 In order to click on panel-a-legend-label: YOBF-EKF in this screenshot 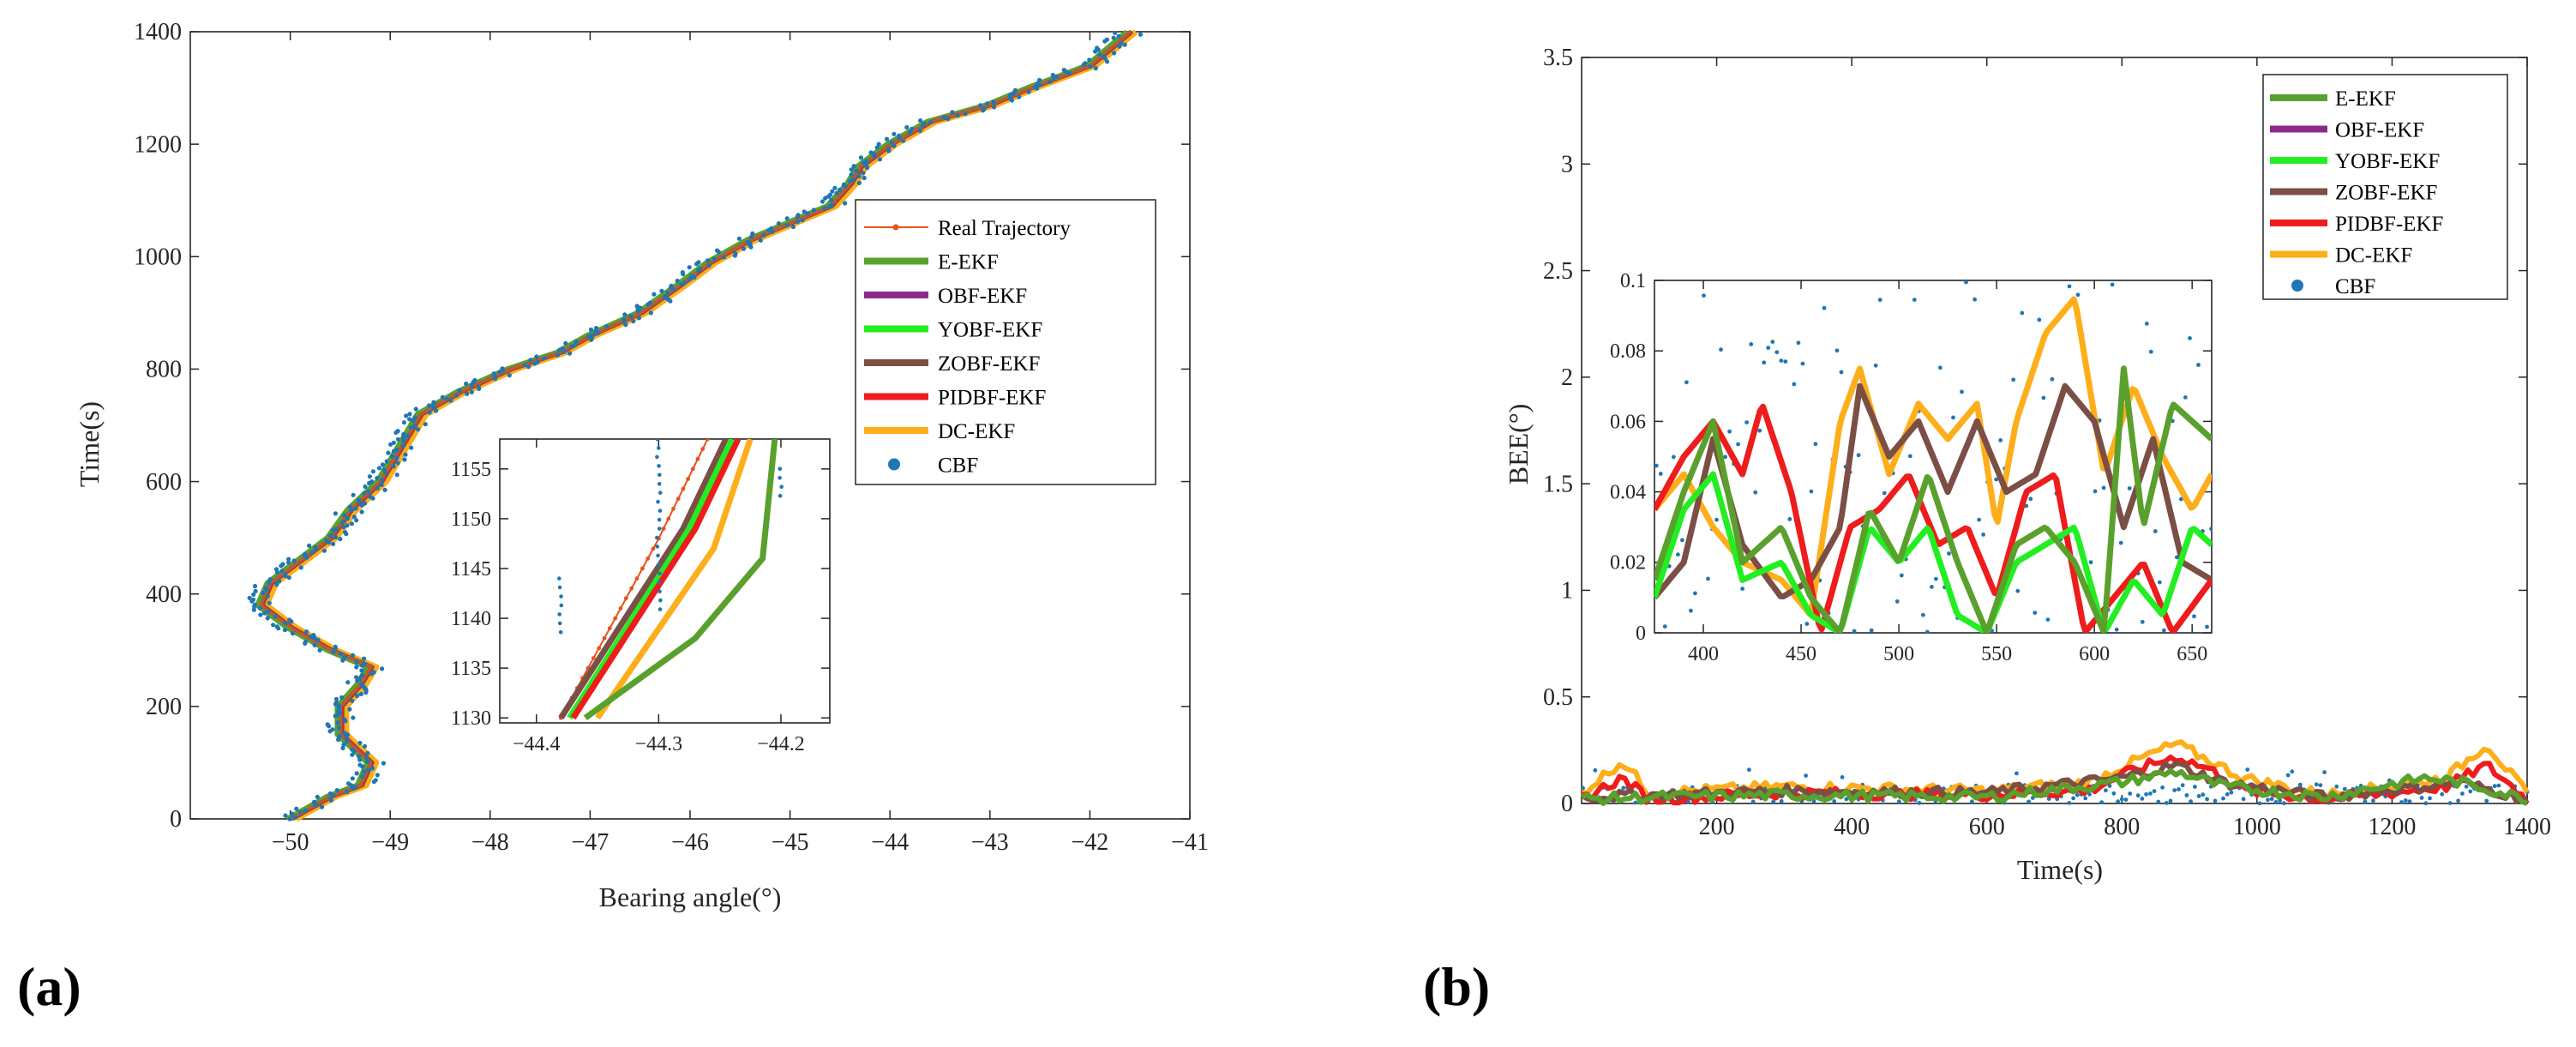, I will do `click(990, 330)`.